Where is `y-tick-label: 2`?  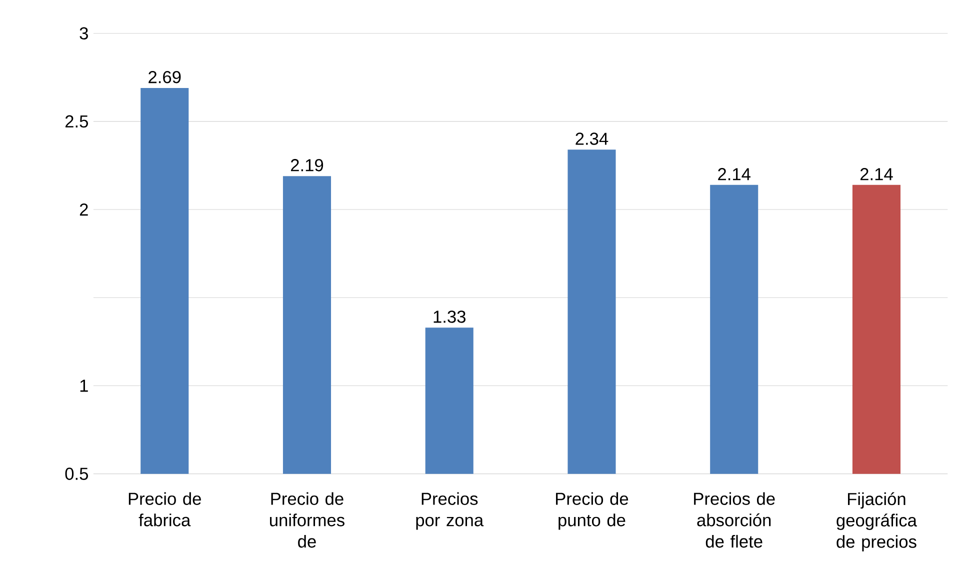
y-tick-label: 2 is located at coordinates (84, 210).